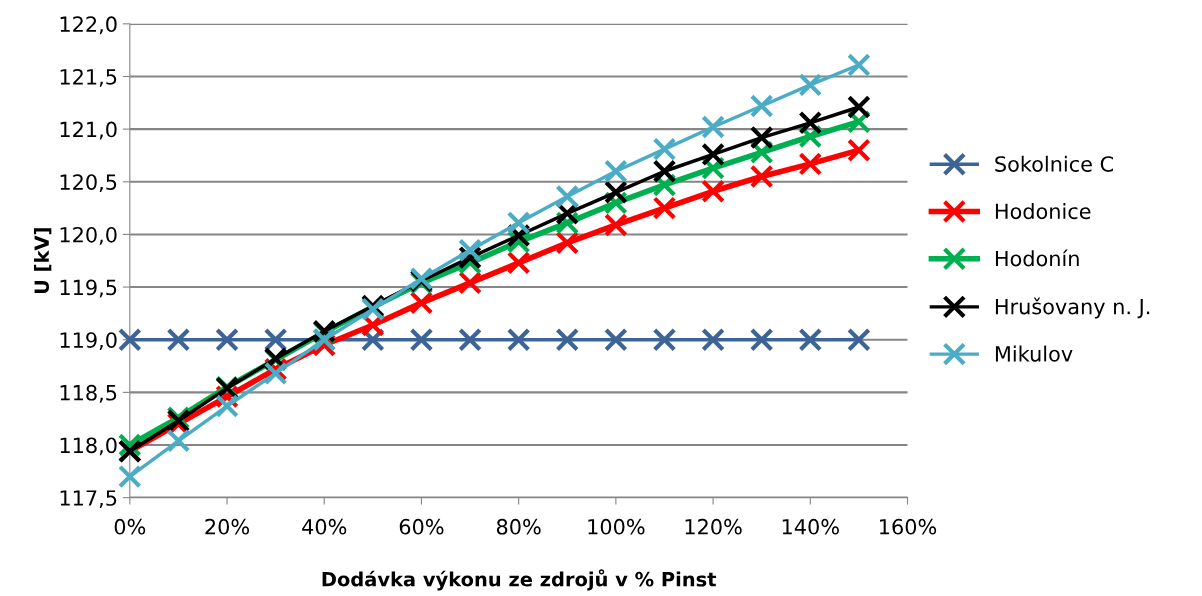  I want to click on legend-label: Sokolnice C, so click(1054, 163).